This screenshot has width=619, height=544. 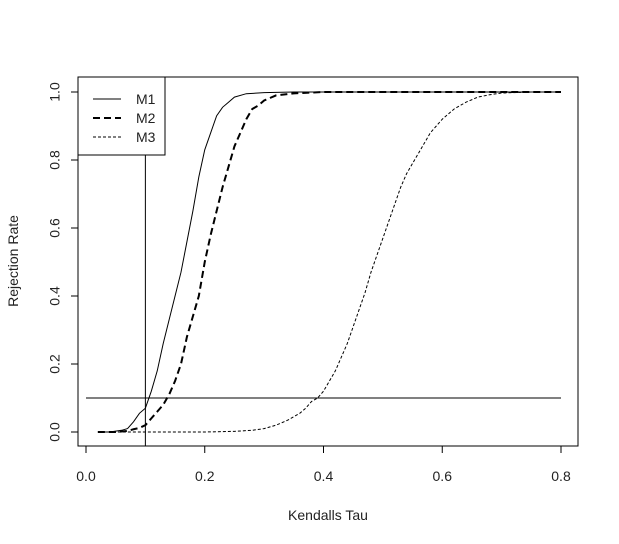 I want to click on x-tick-label: 0.4, so click(x=324, y=476).